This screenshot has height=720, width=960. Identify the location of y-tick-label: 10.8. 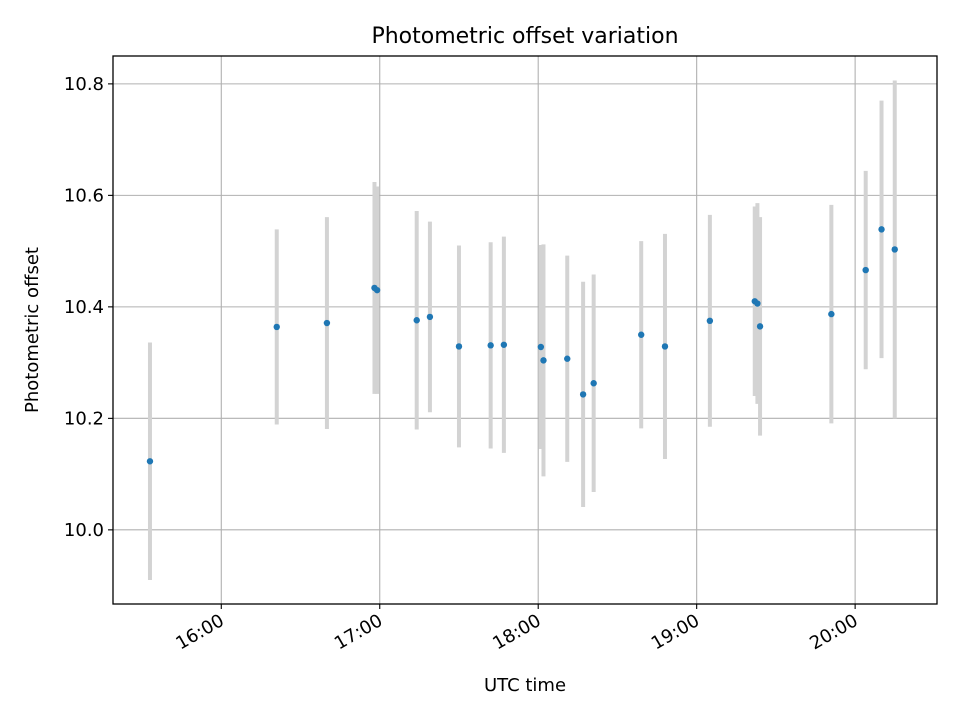
(84, 84).